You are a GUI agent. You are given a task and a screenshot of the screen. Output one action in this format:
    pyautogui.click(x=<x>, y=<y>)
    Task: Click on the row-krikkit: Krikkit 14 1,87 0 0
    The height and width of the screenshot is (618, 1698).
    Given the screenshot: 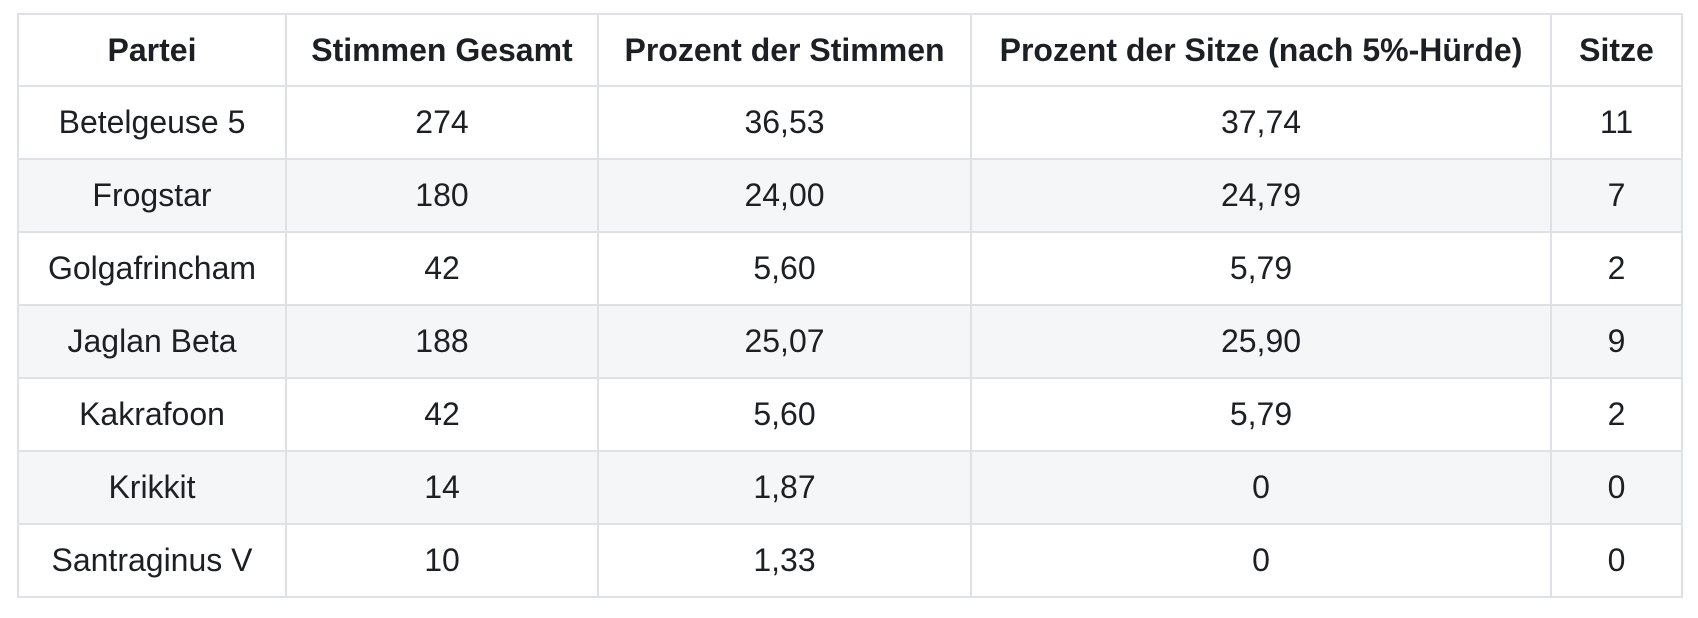 What is the action you would take?
    pyautogui.click(x=850, y=487)
    